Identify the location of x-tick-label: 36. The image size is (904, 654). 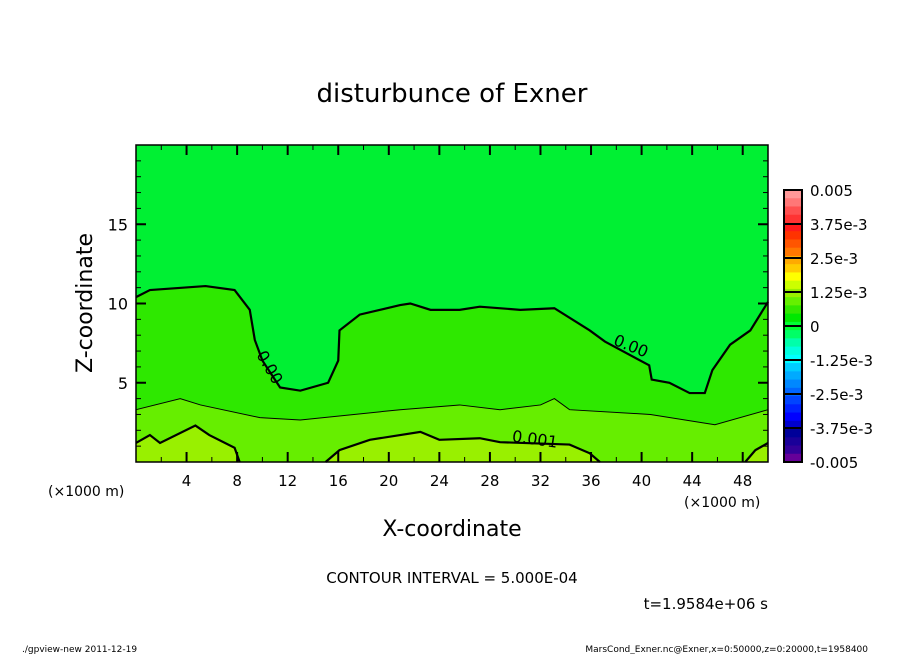
(590, 481).